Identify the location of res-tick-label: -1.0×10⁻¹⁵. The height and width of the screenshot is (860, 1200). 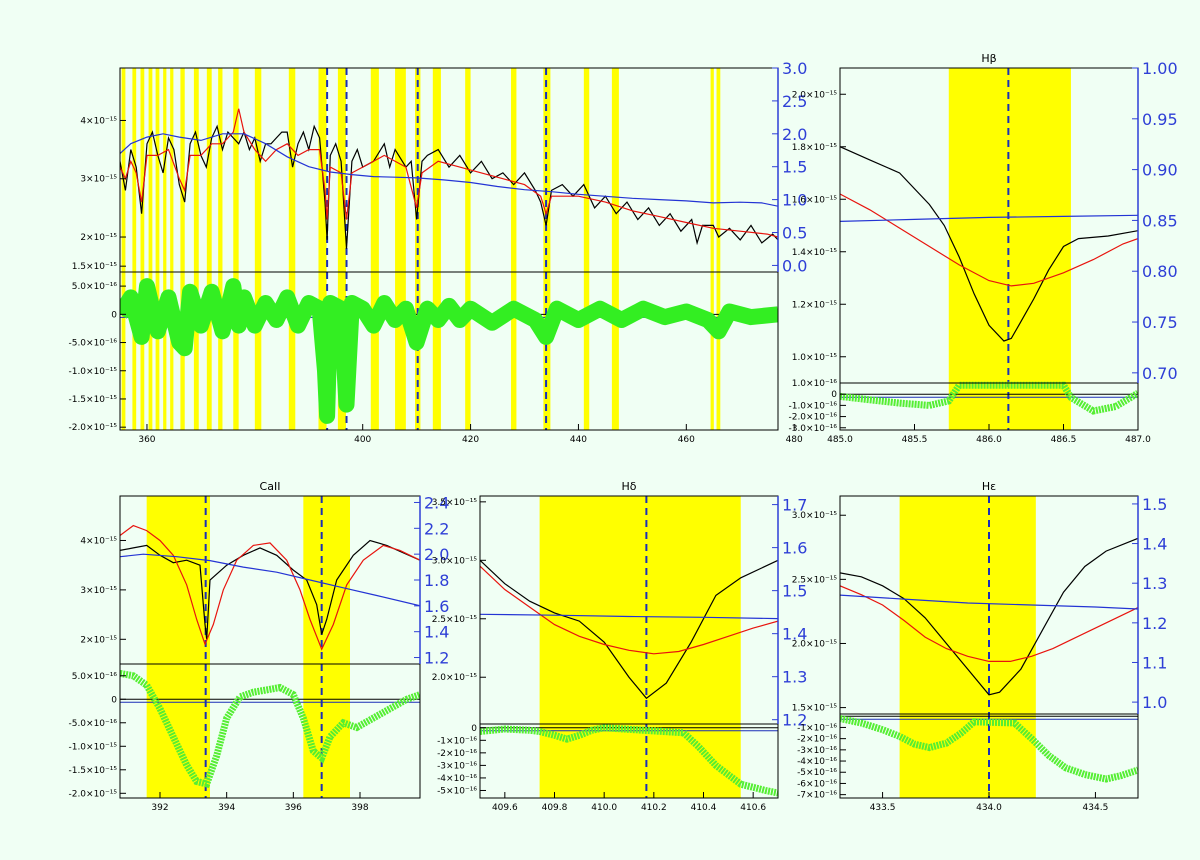
(92, 372).